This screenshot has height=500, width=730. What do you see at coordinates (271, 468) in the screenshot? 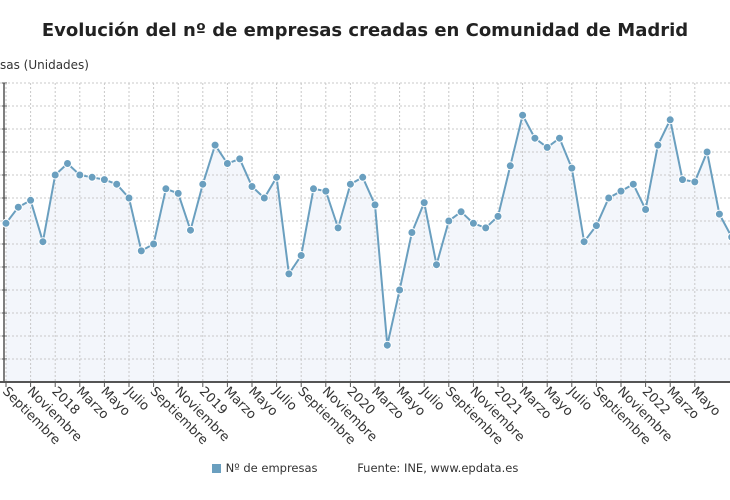
I see `legend-label: Nº de empresas` at bounding box center [271, 468].